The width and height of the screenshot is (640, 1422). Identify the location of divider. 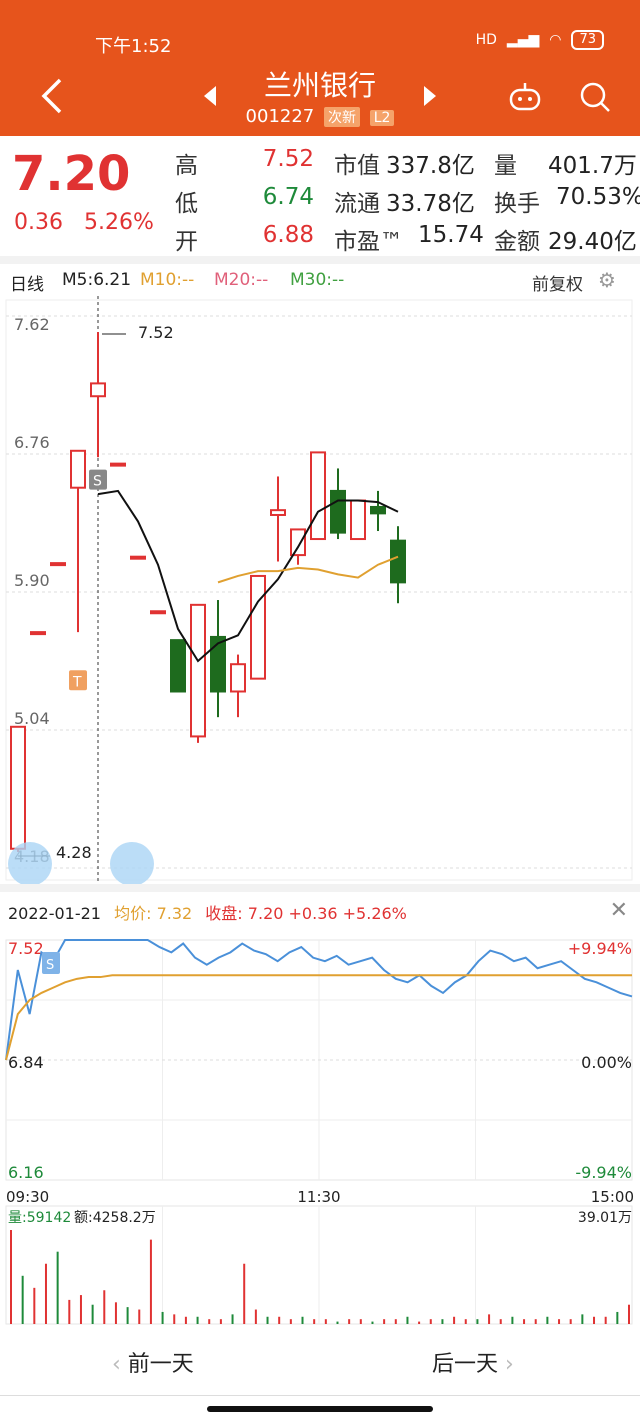
(320, 888).